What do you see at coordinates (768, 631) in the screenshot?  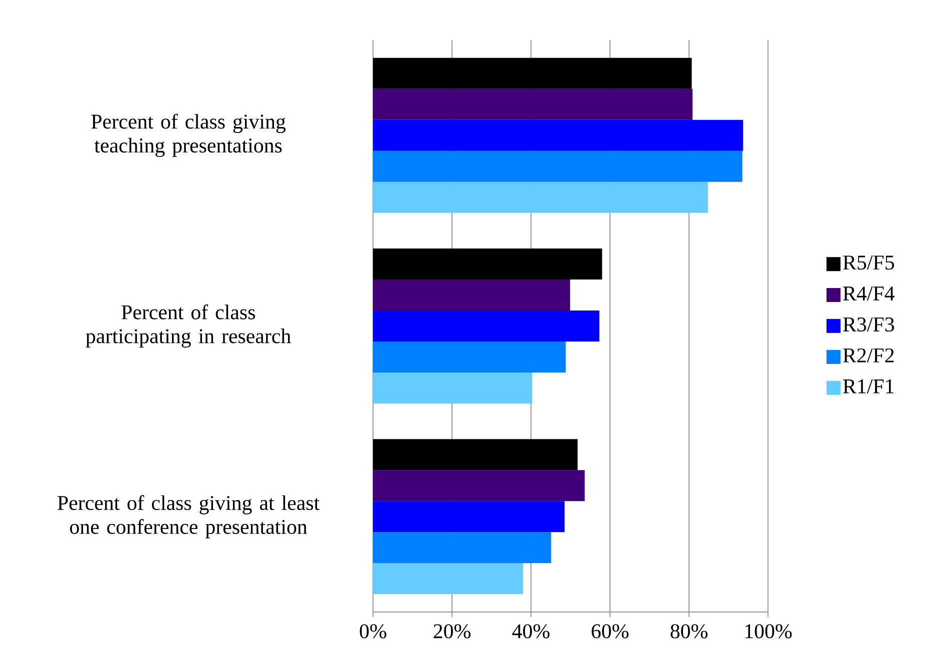 I see `x-tick-label: 100%` at bounding box center [768, 631].